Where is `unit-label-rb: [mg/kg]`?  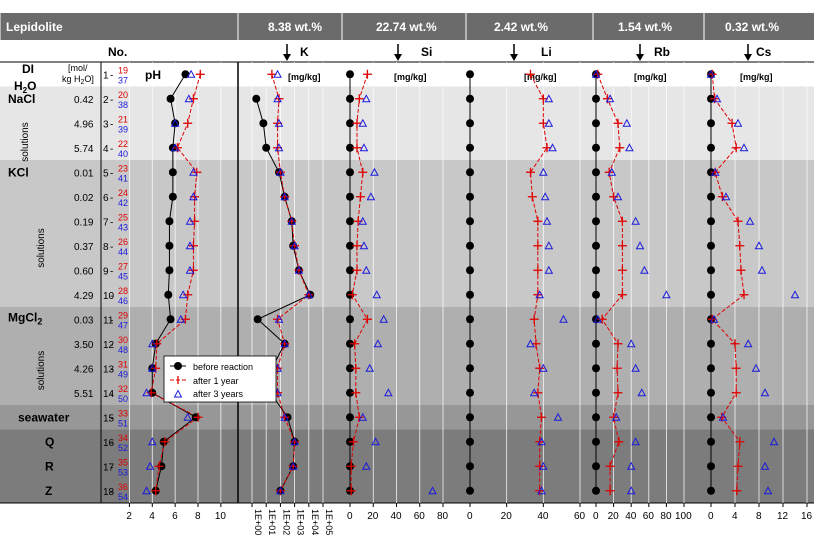
unit-label-rb: [mg/kg] is located at coordinates (650, 77).